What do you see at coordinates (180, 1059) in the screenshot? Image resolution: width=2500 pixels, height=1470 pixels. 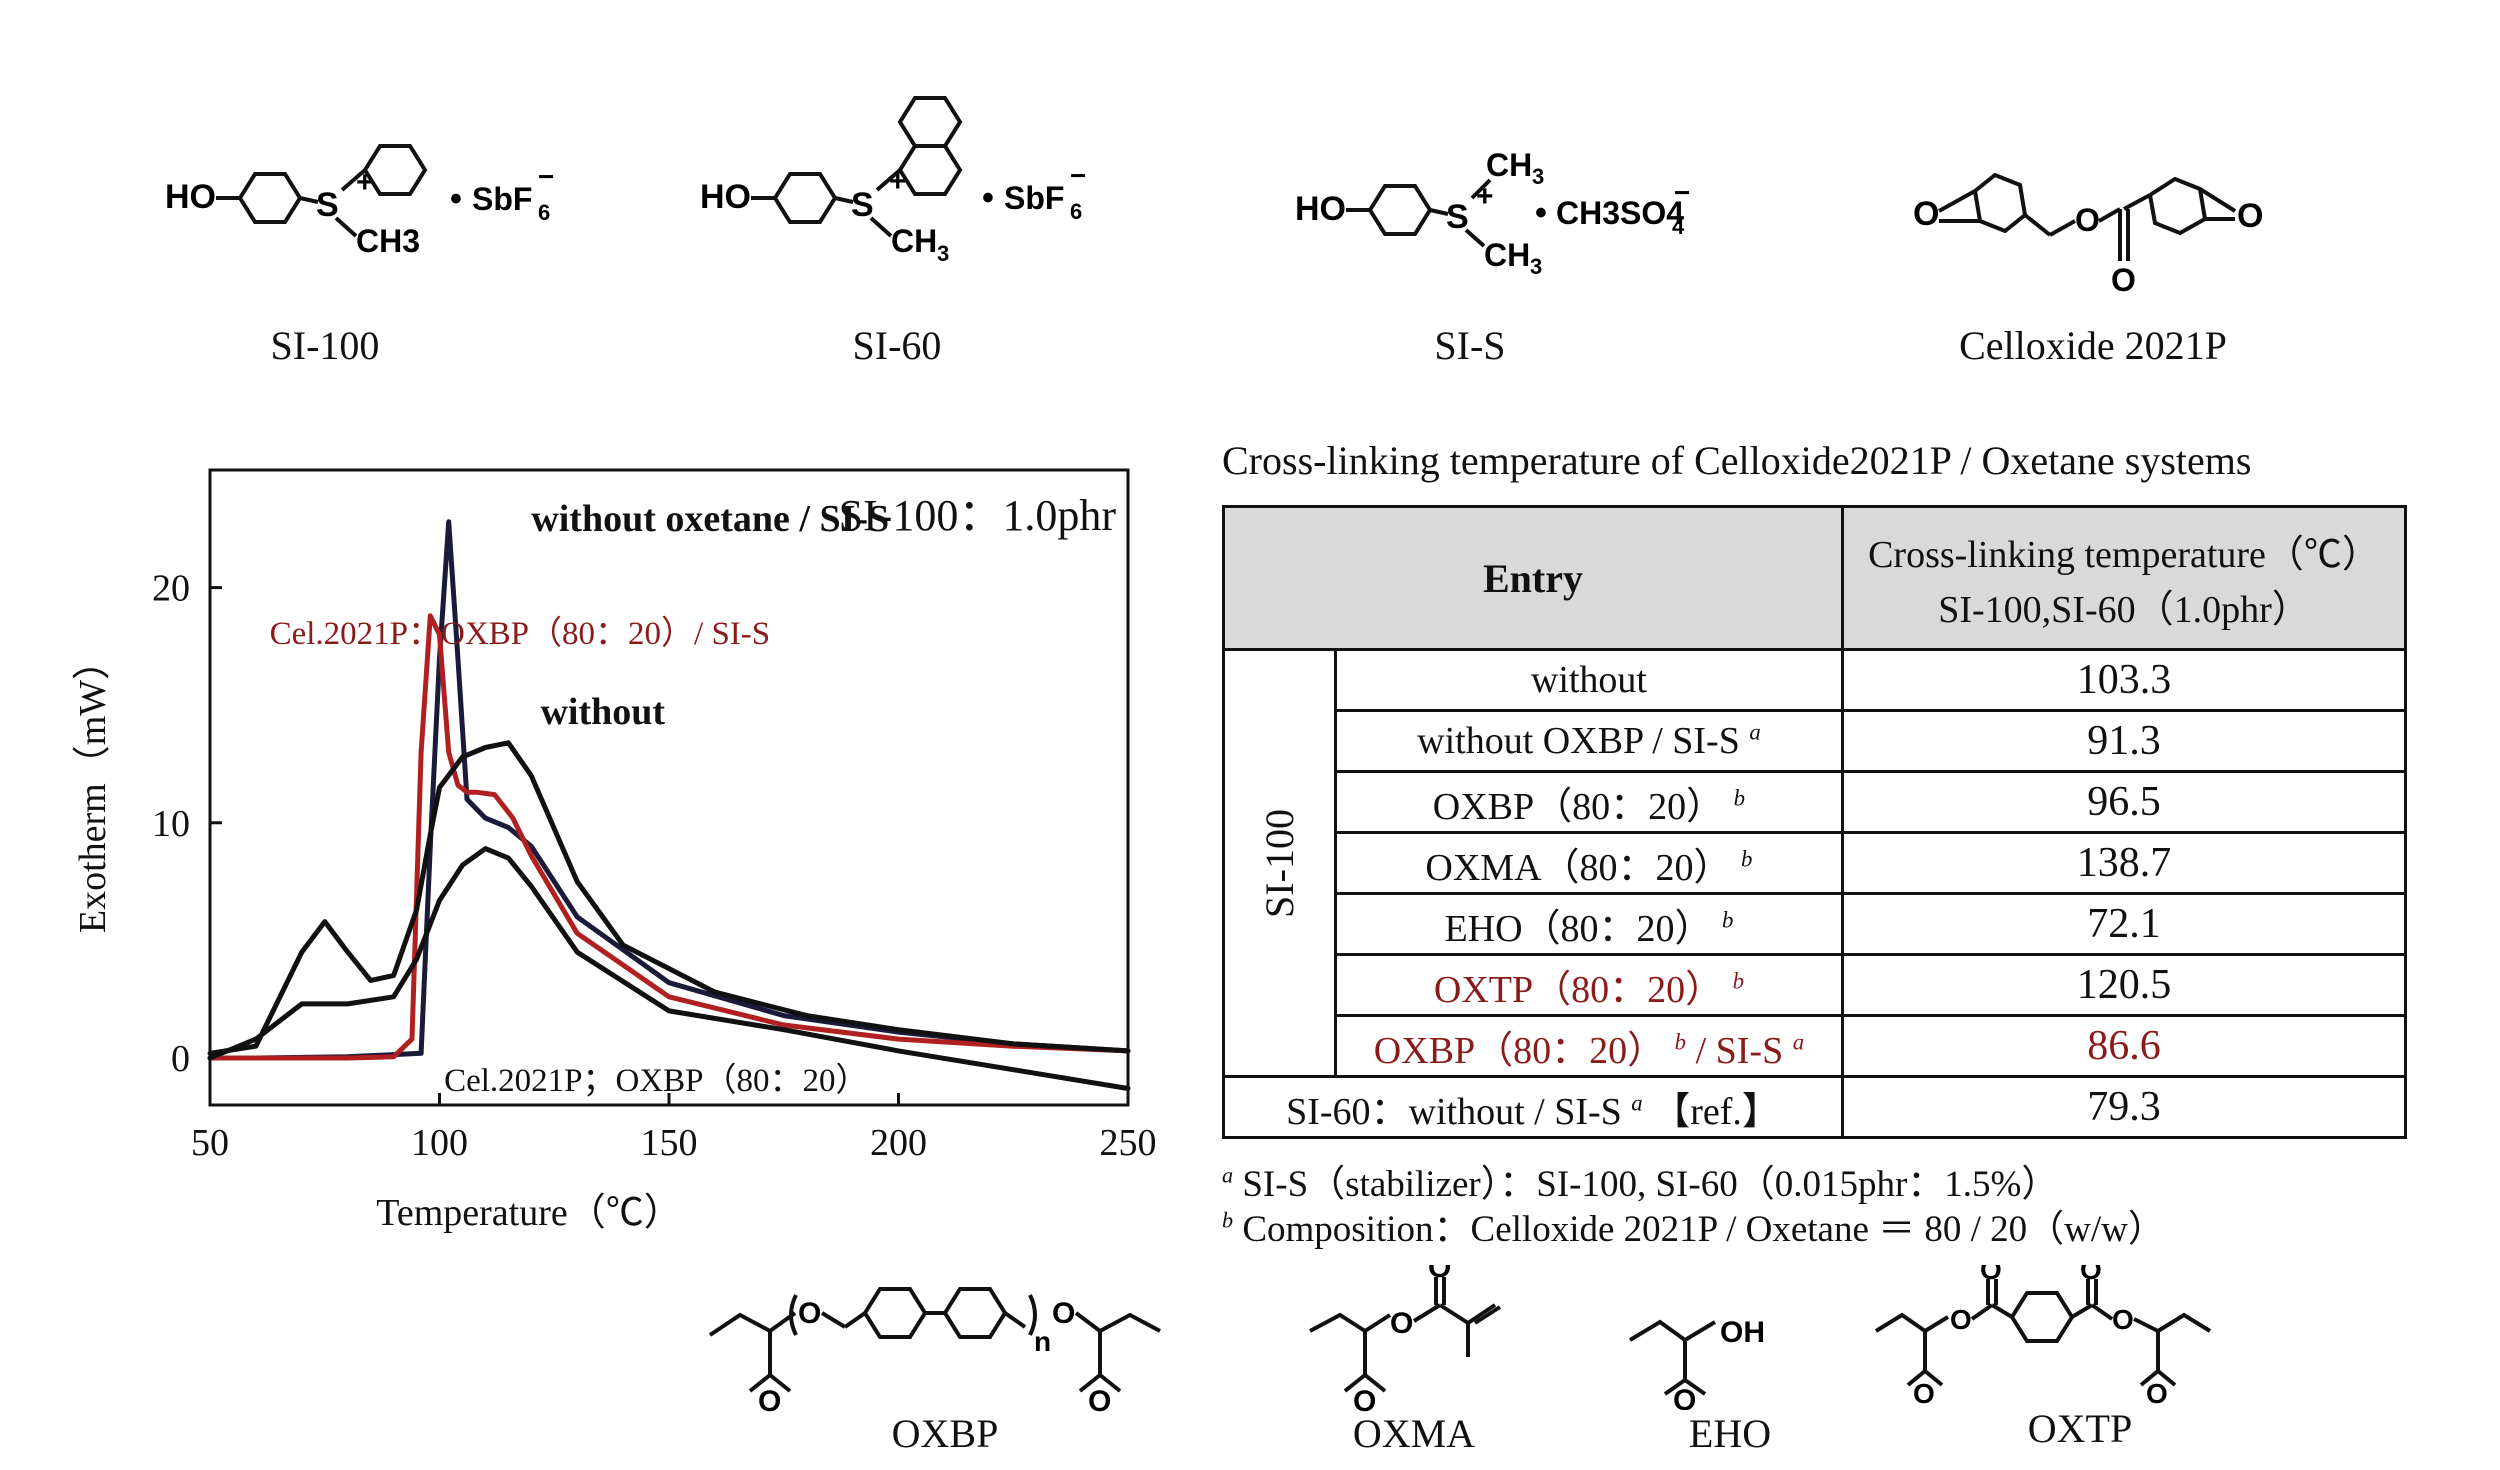 I see `y-tick-label: 0` at bounding box center [180, 1059].